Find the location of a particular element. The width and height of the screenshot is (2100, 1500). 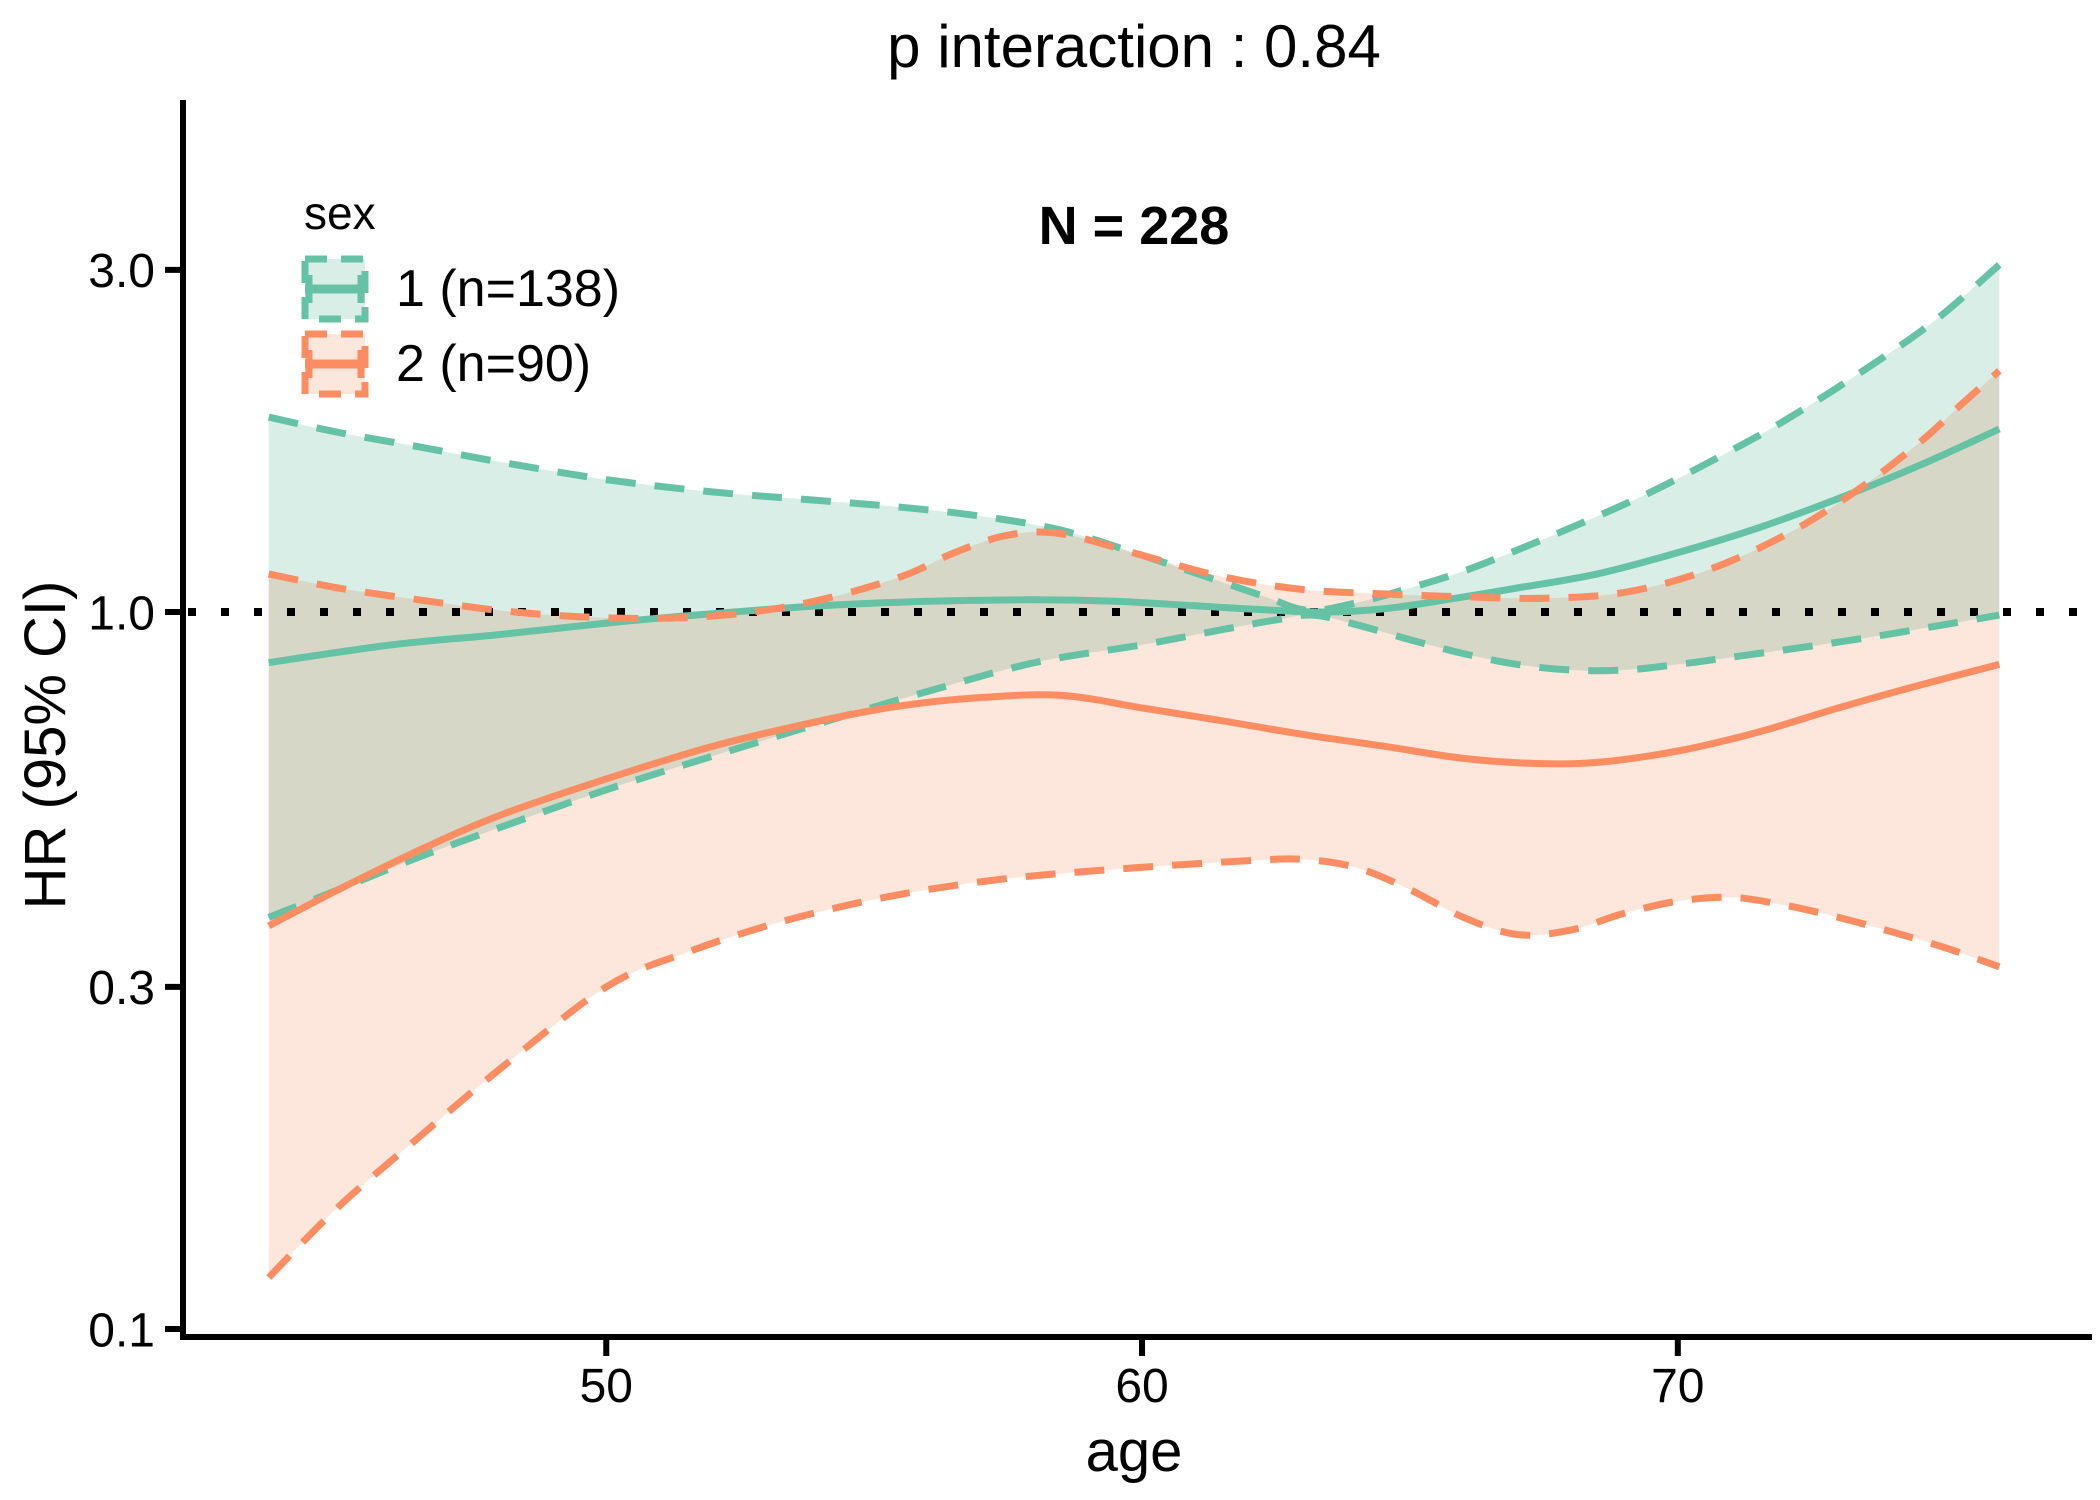

plot-title: p interaction : 0.84 is located at coordinates (1134, 46).